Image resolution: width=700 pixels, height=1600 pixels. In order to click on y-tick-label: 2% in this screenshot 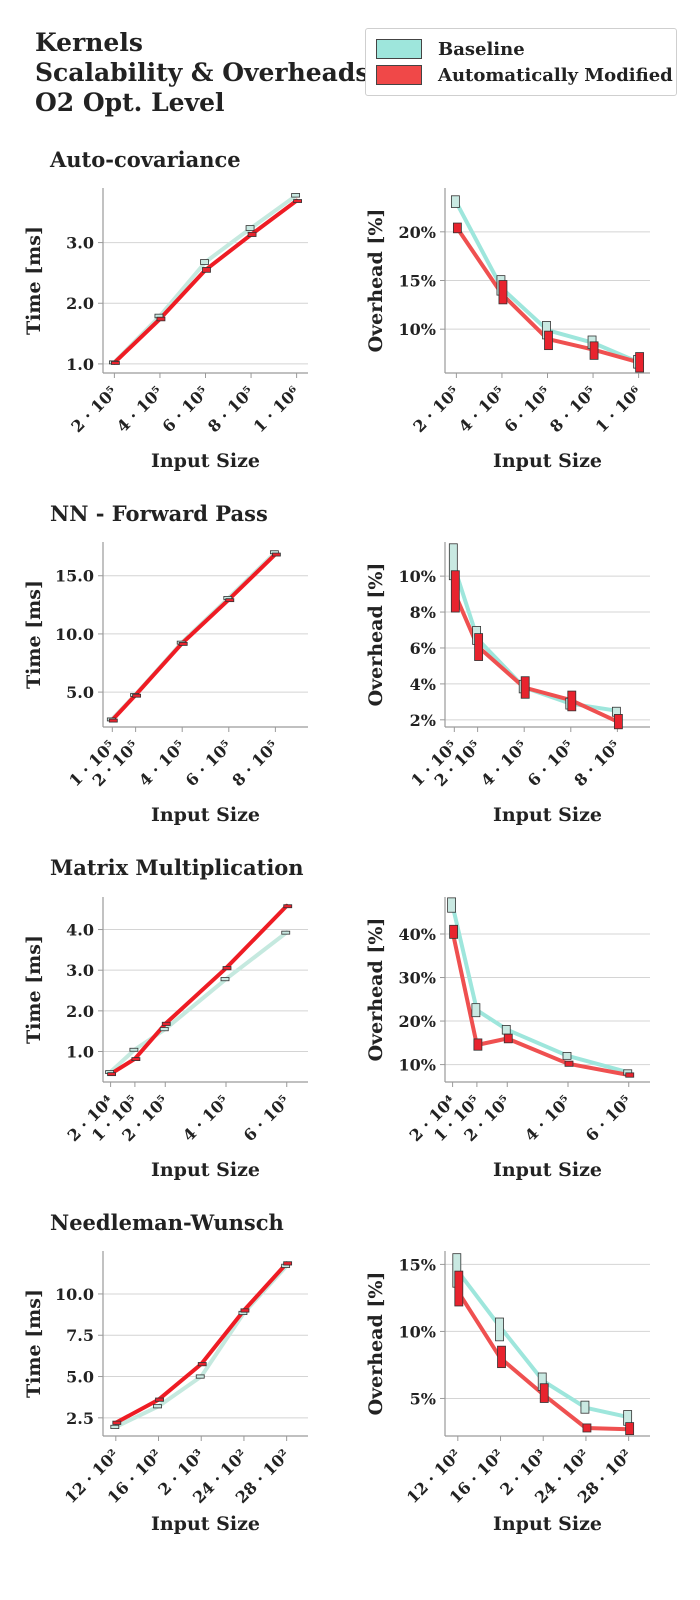, I will do `click(423, 720)`.